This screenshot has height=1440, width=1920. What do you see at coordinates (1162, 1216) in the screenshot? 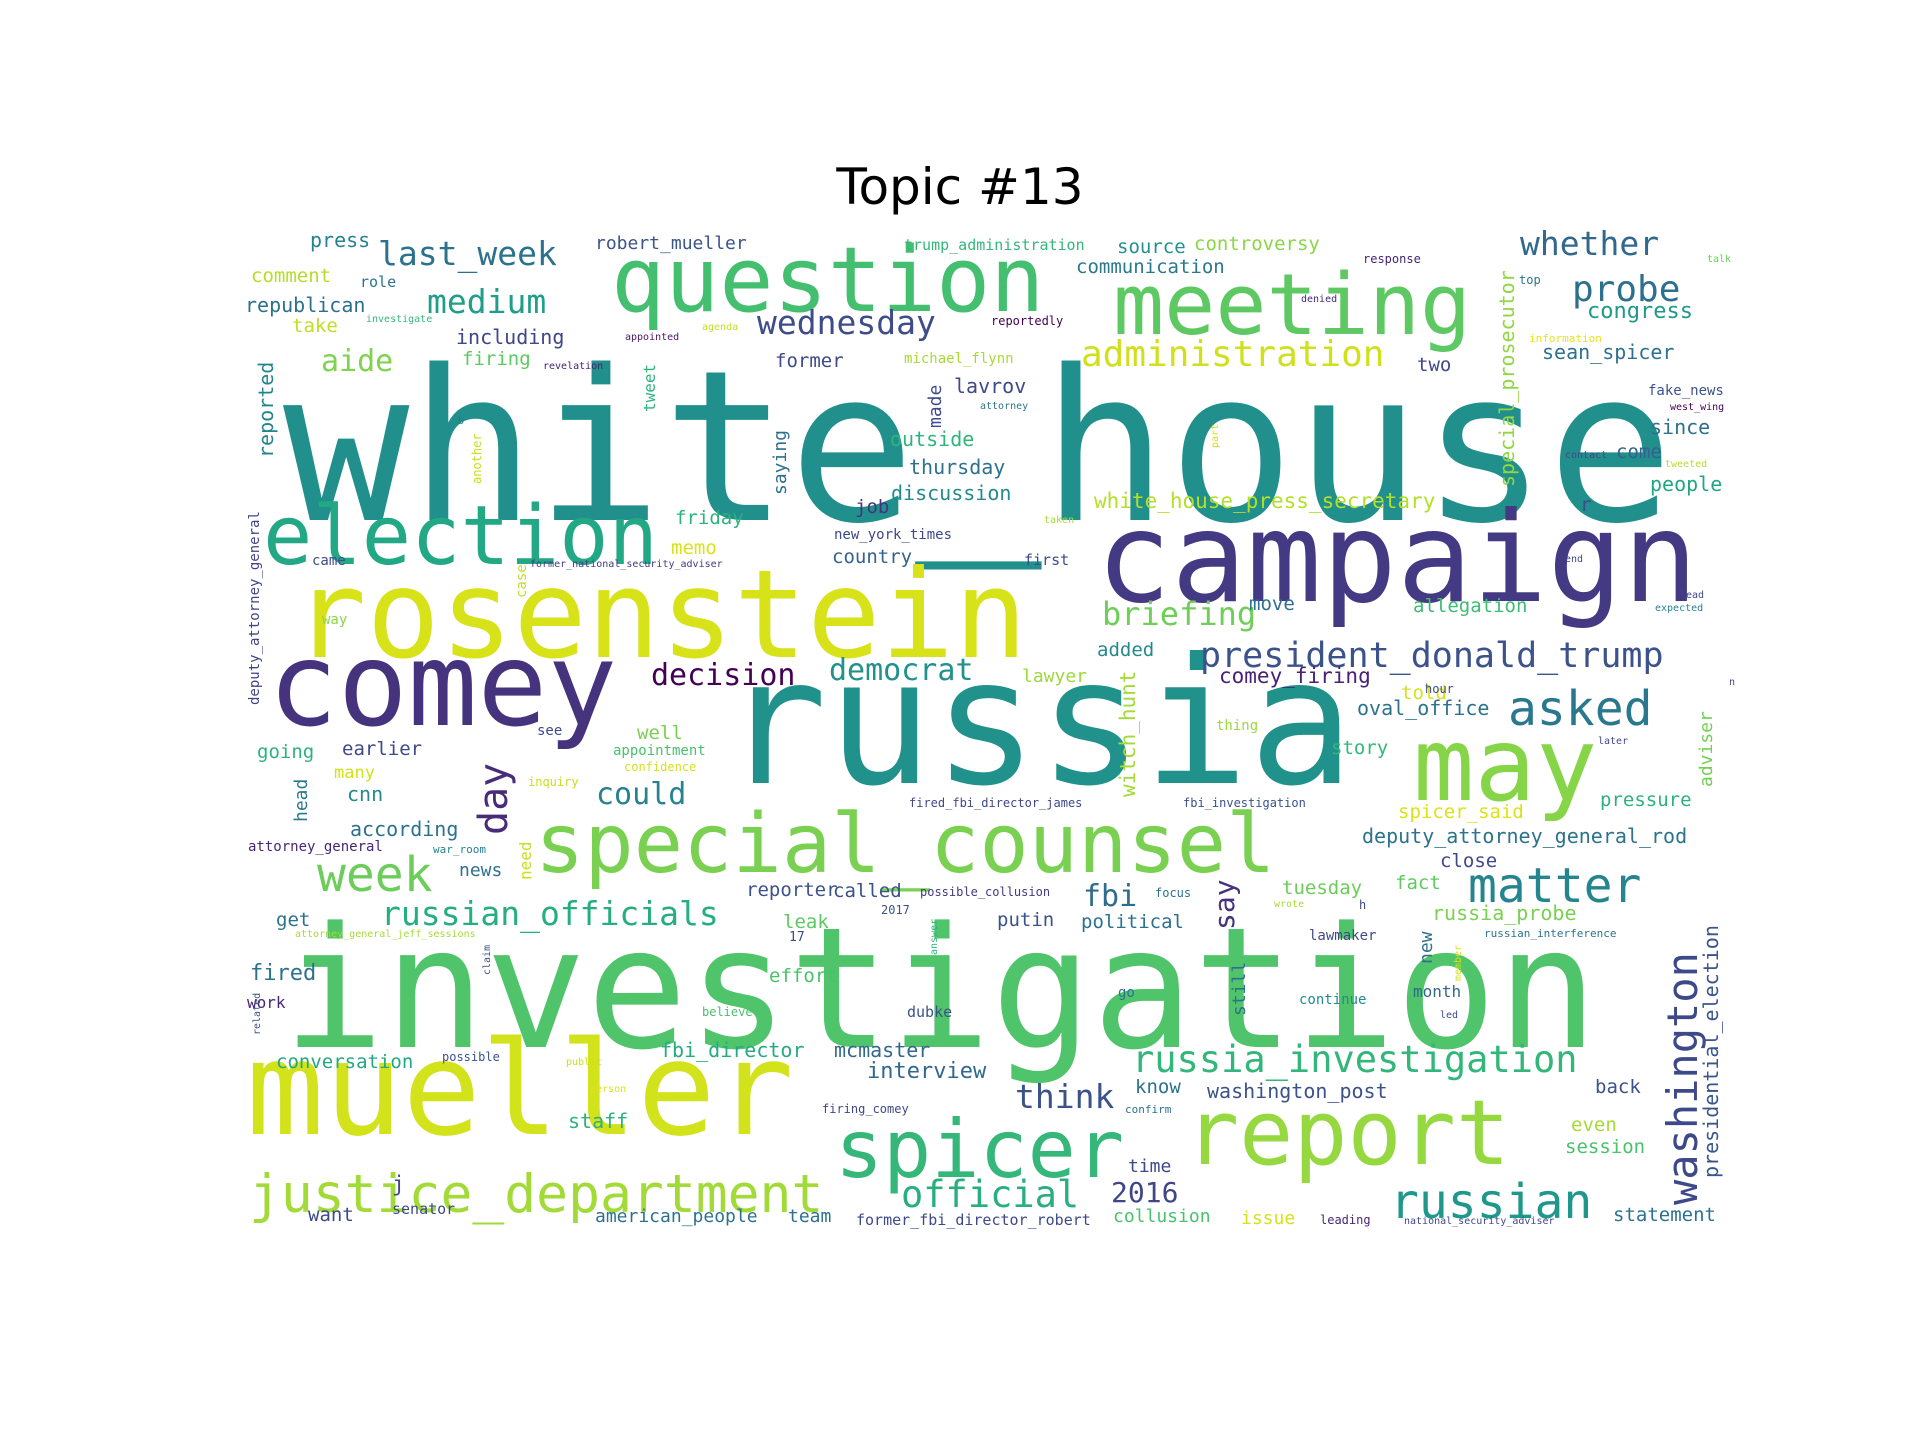
I see `cloud-word-collusion: collusion` at bounding box center [1162, 1216].